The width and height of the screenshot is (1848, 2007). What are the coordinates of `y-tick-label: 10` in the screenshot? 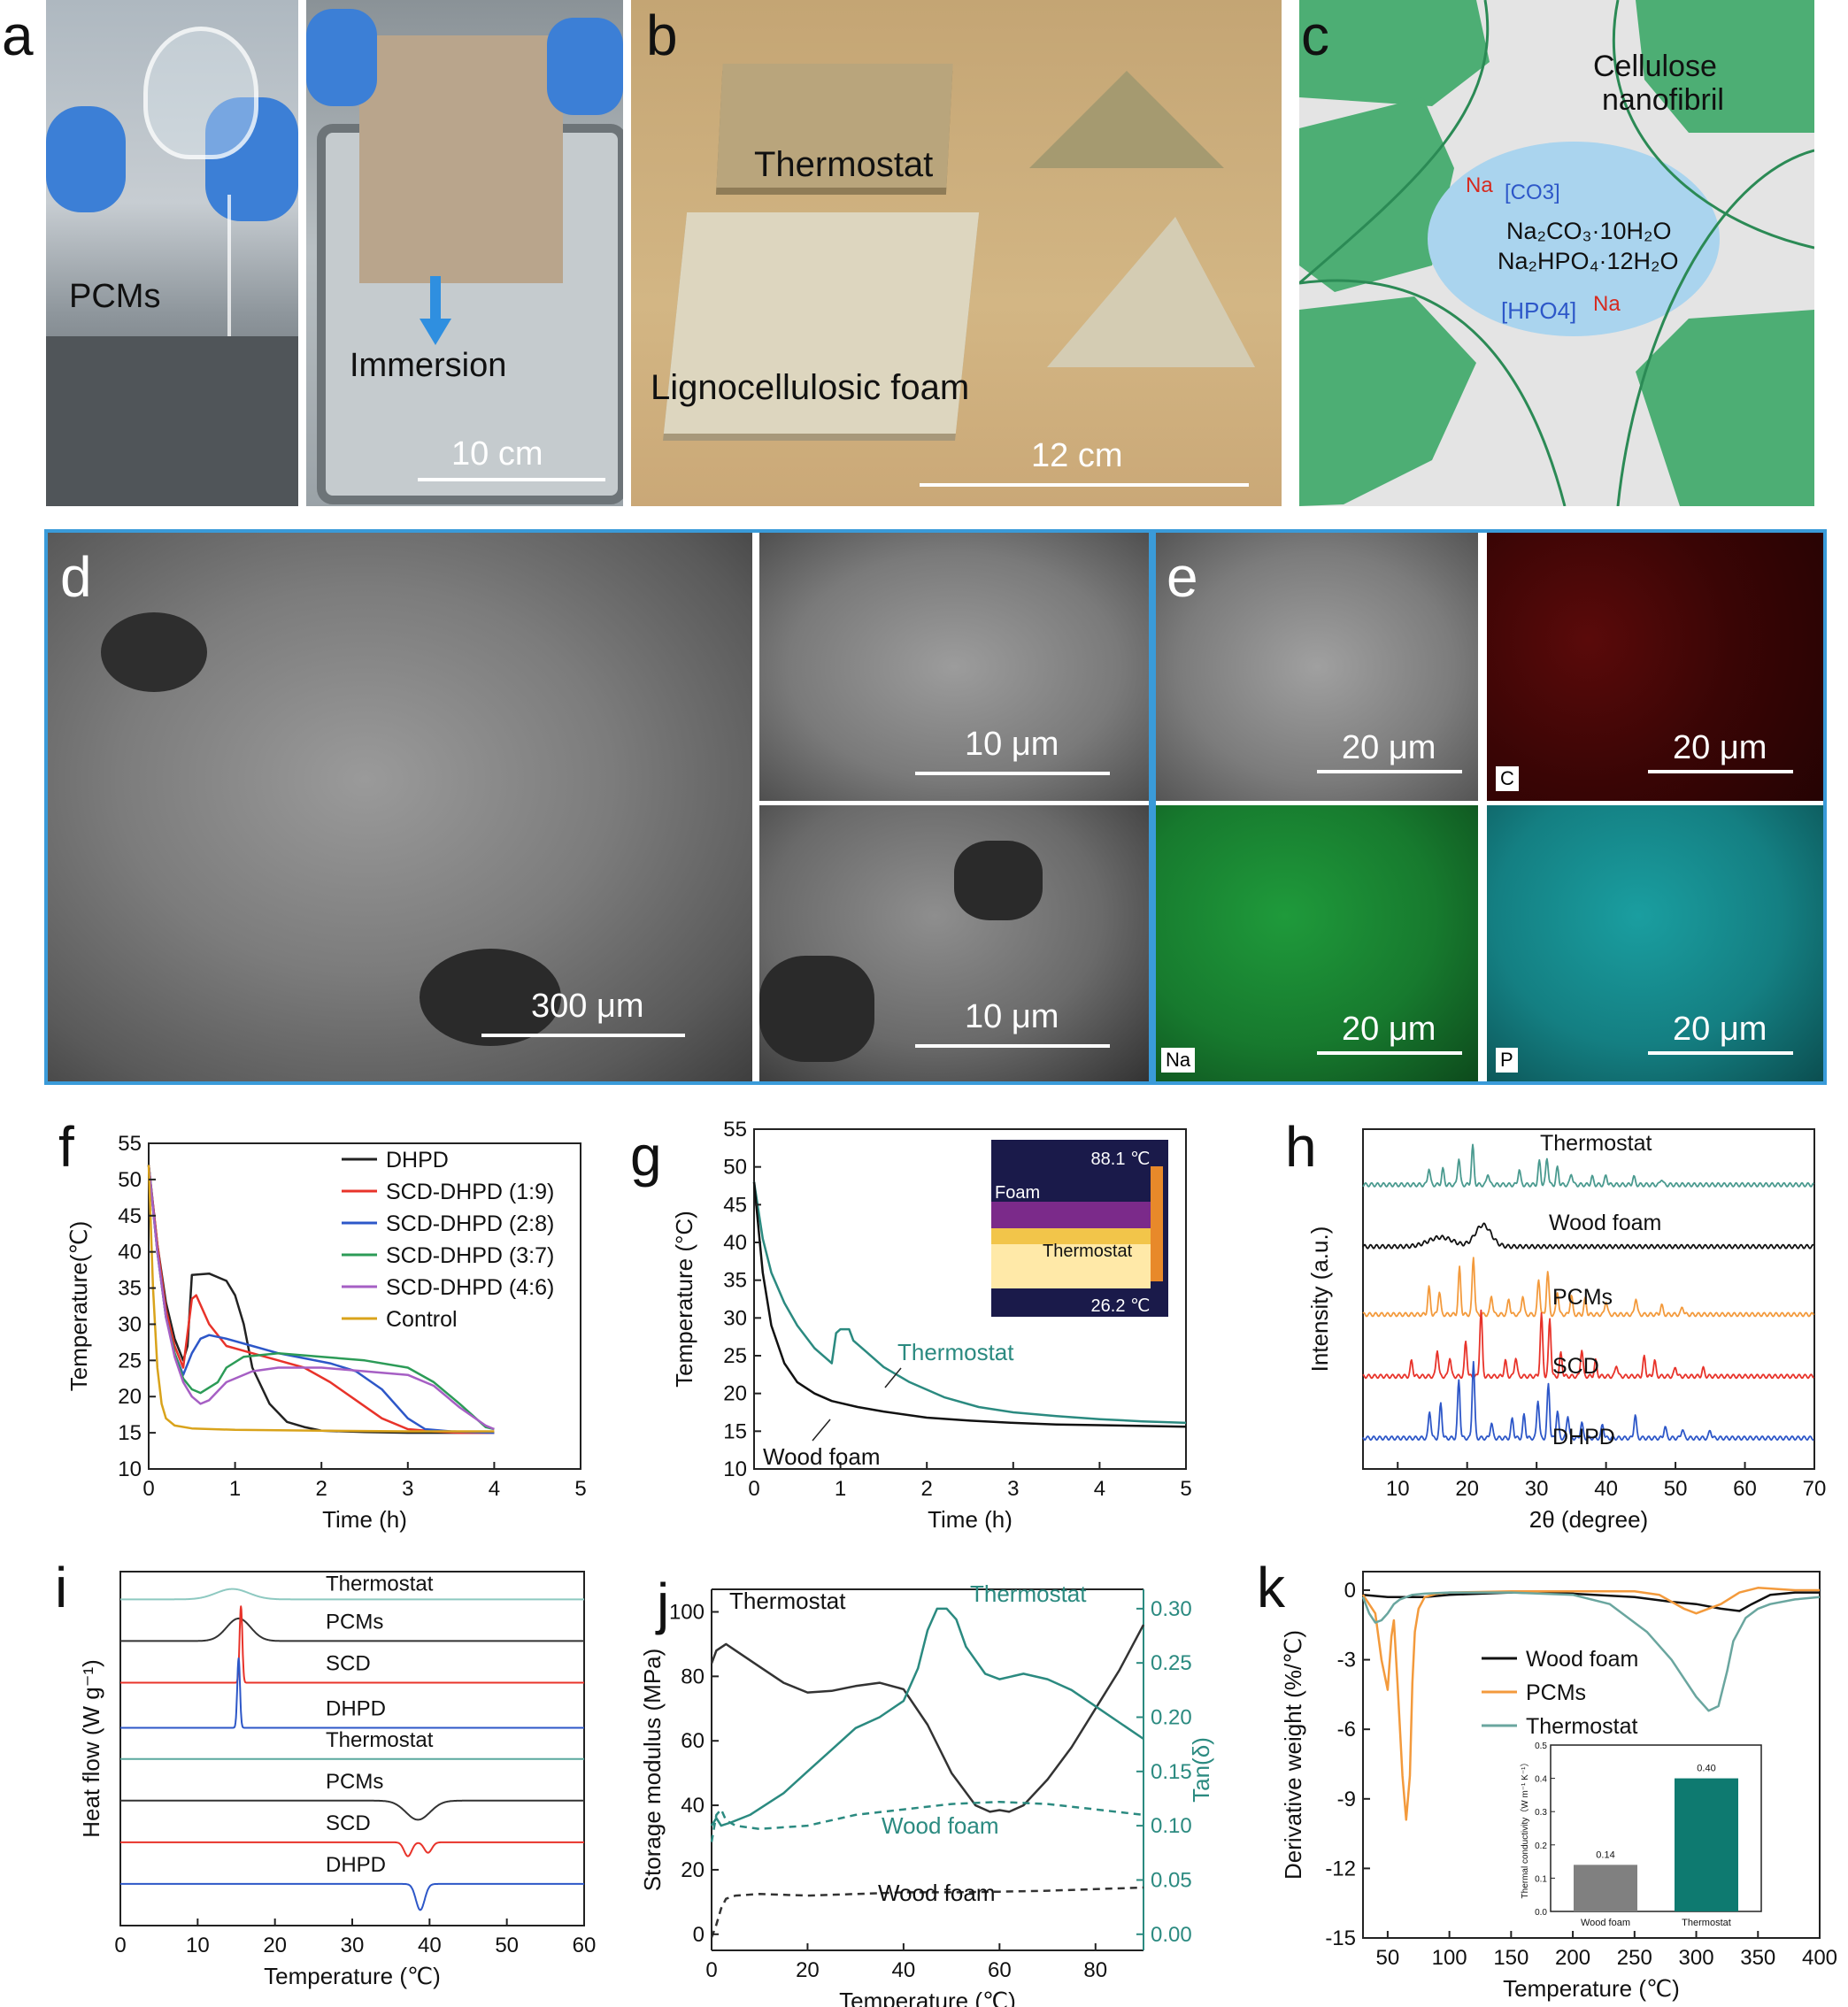 It's located at (735, 1469).